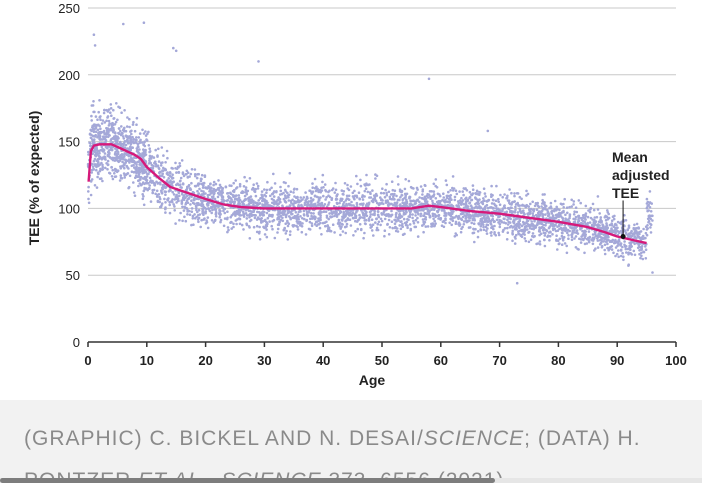 The width and height of the screenshot is (702, 483). I want to click on horizontal-scrollbar, so click(351, 480).